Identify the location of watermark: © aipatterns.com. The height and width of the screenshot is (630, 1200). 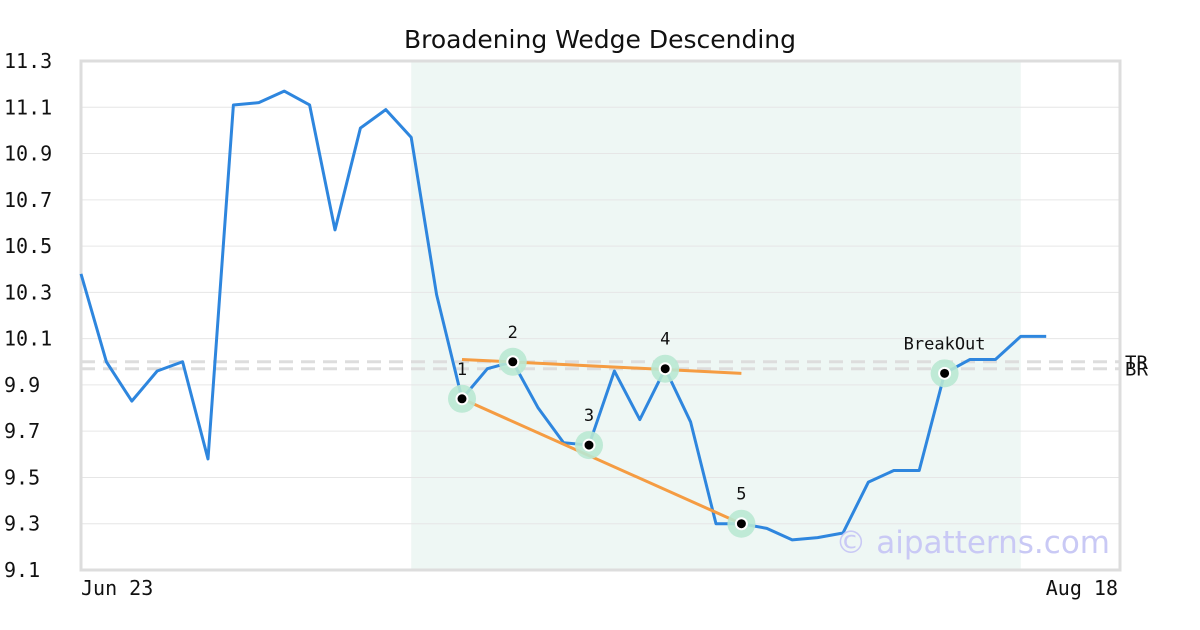
(972, 543).